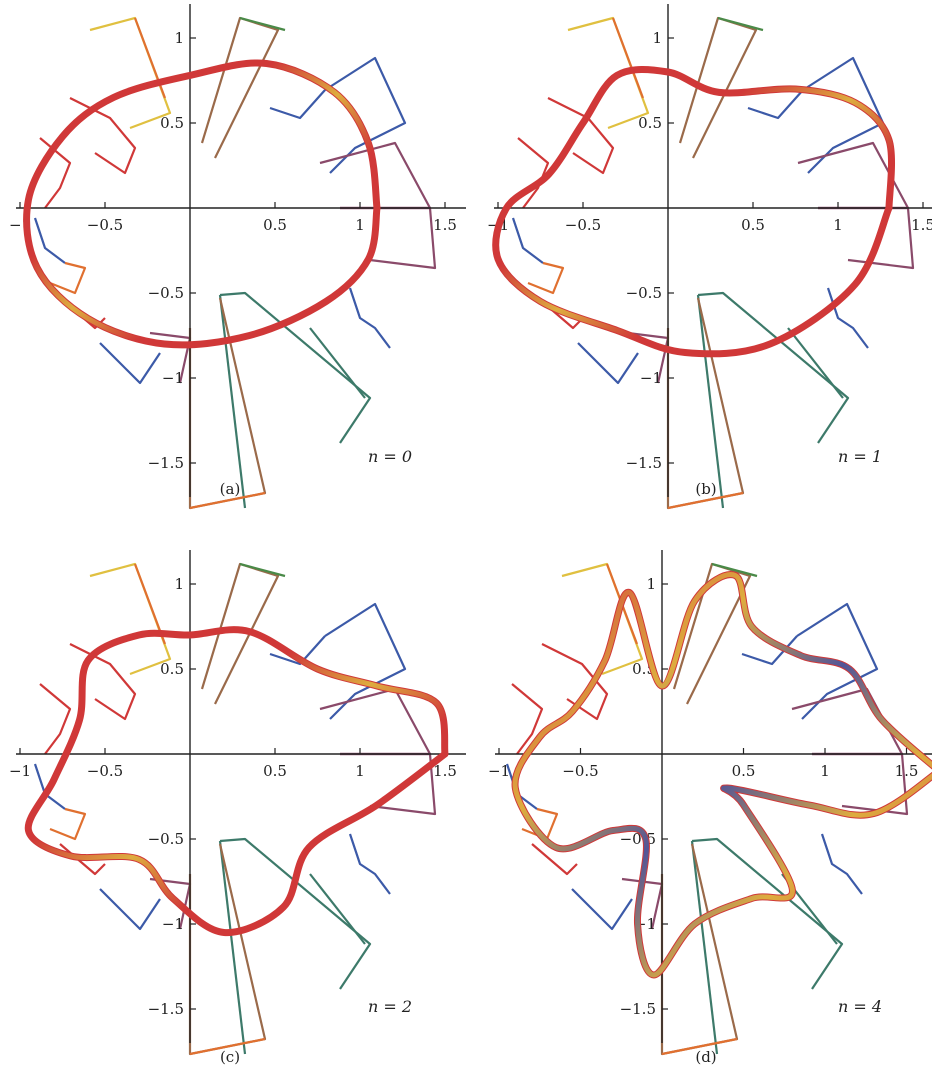  Describe the element at coordinates (705, 489) in the screenshot. I see `panel-caption: (b)` at that location.